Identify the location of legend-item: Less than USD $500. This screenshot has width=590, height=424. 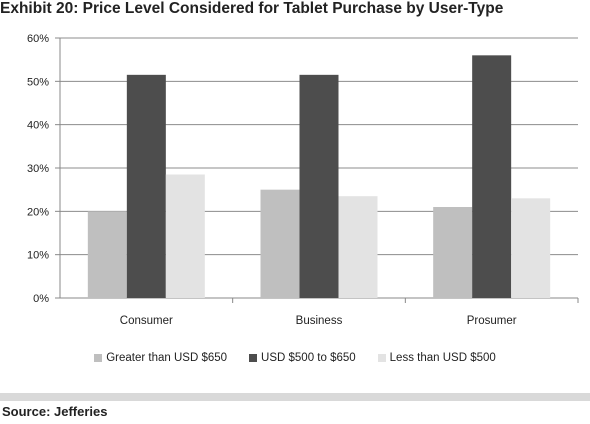
(436, 358).